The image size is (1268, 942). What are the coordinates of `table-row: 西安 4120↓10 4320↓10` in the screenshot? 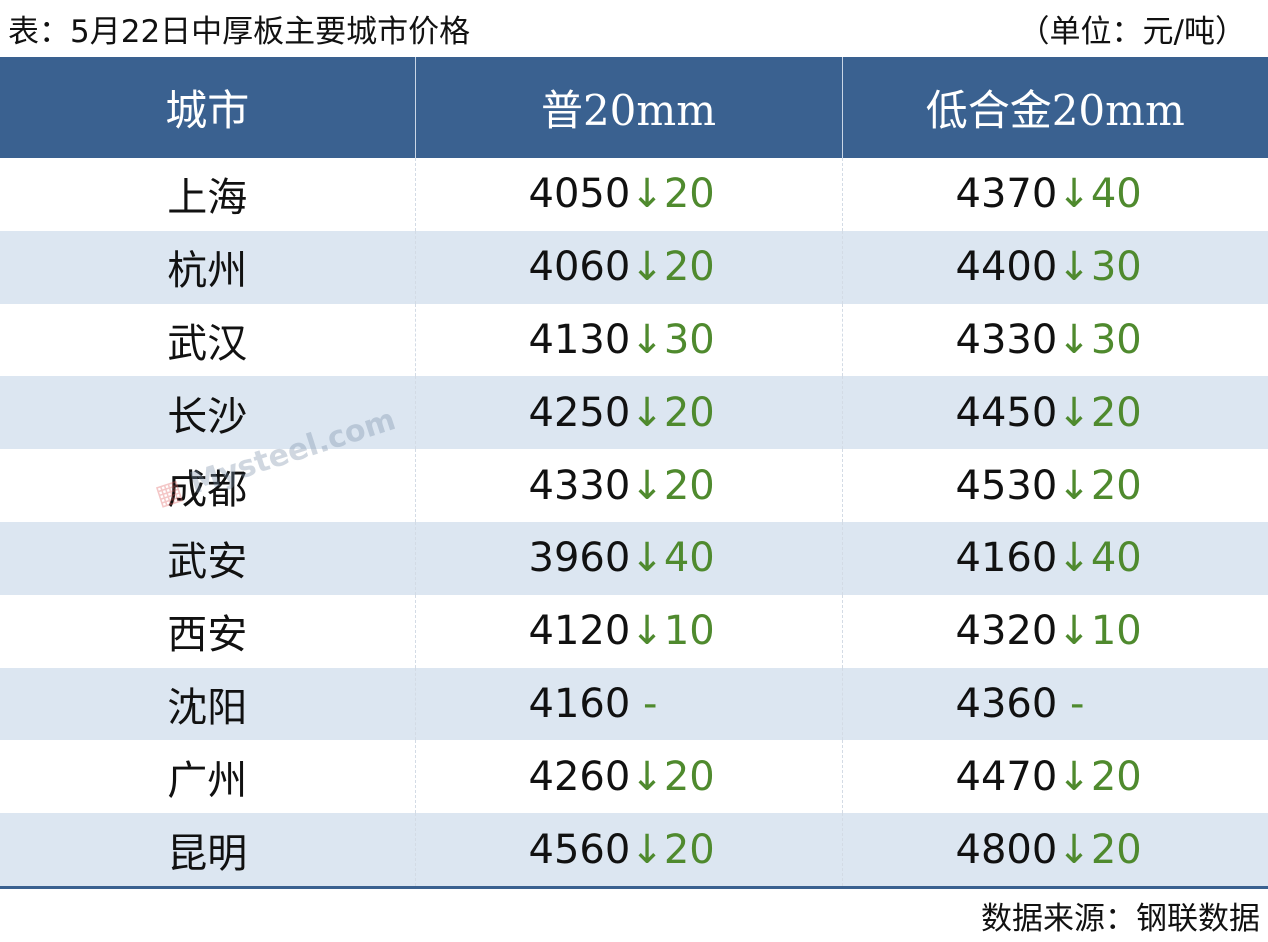 It's located at (634, 631).